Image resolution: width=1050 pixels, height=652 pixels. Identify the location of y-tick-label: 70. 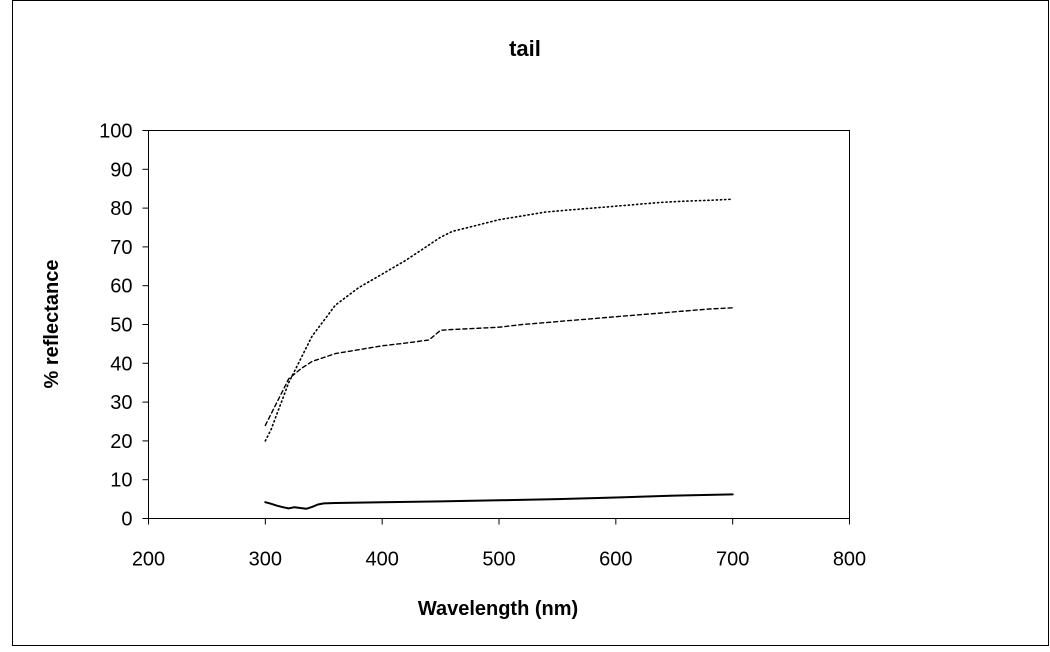
(121, 248).